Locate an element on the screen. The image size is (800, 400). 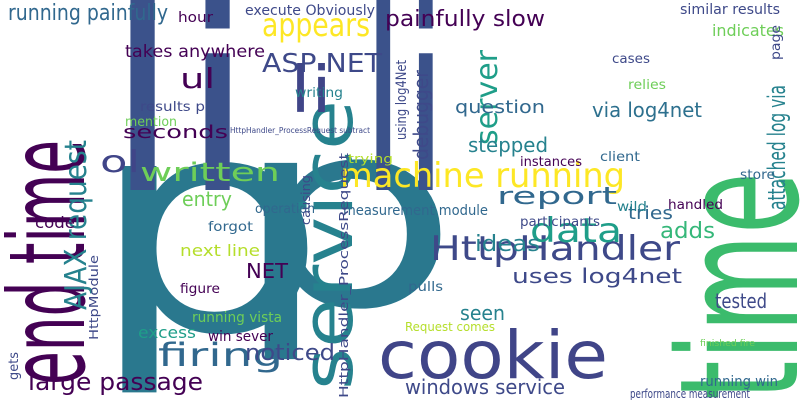
word: tries is located at coordinates (650, 213).